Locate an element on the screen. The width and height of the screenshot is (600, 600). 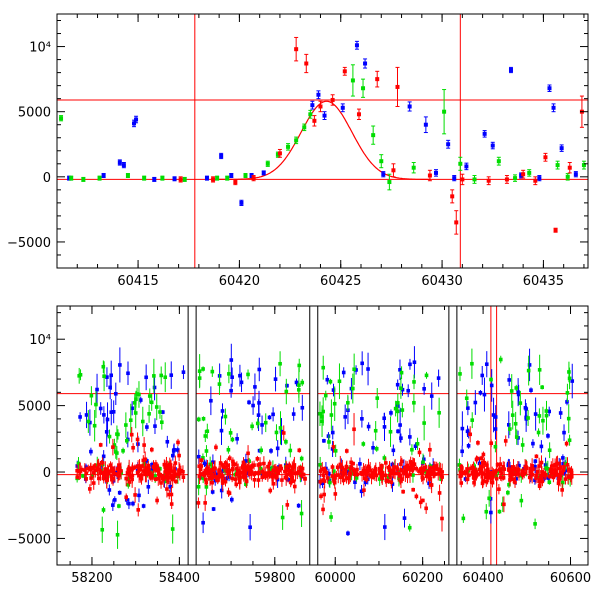
x-tick-label: 60600 is located at coordinates (570, 578).